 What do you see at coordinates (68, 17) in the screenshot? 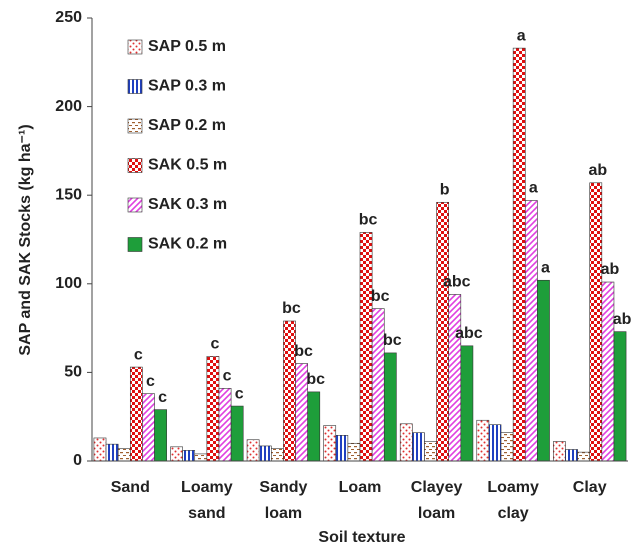
I see `y-tick-label: 250` at bounding box center [68, 17].